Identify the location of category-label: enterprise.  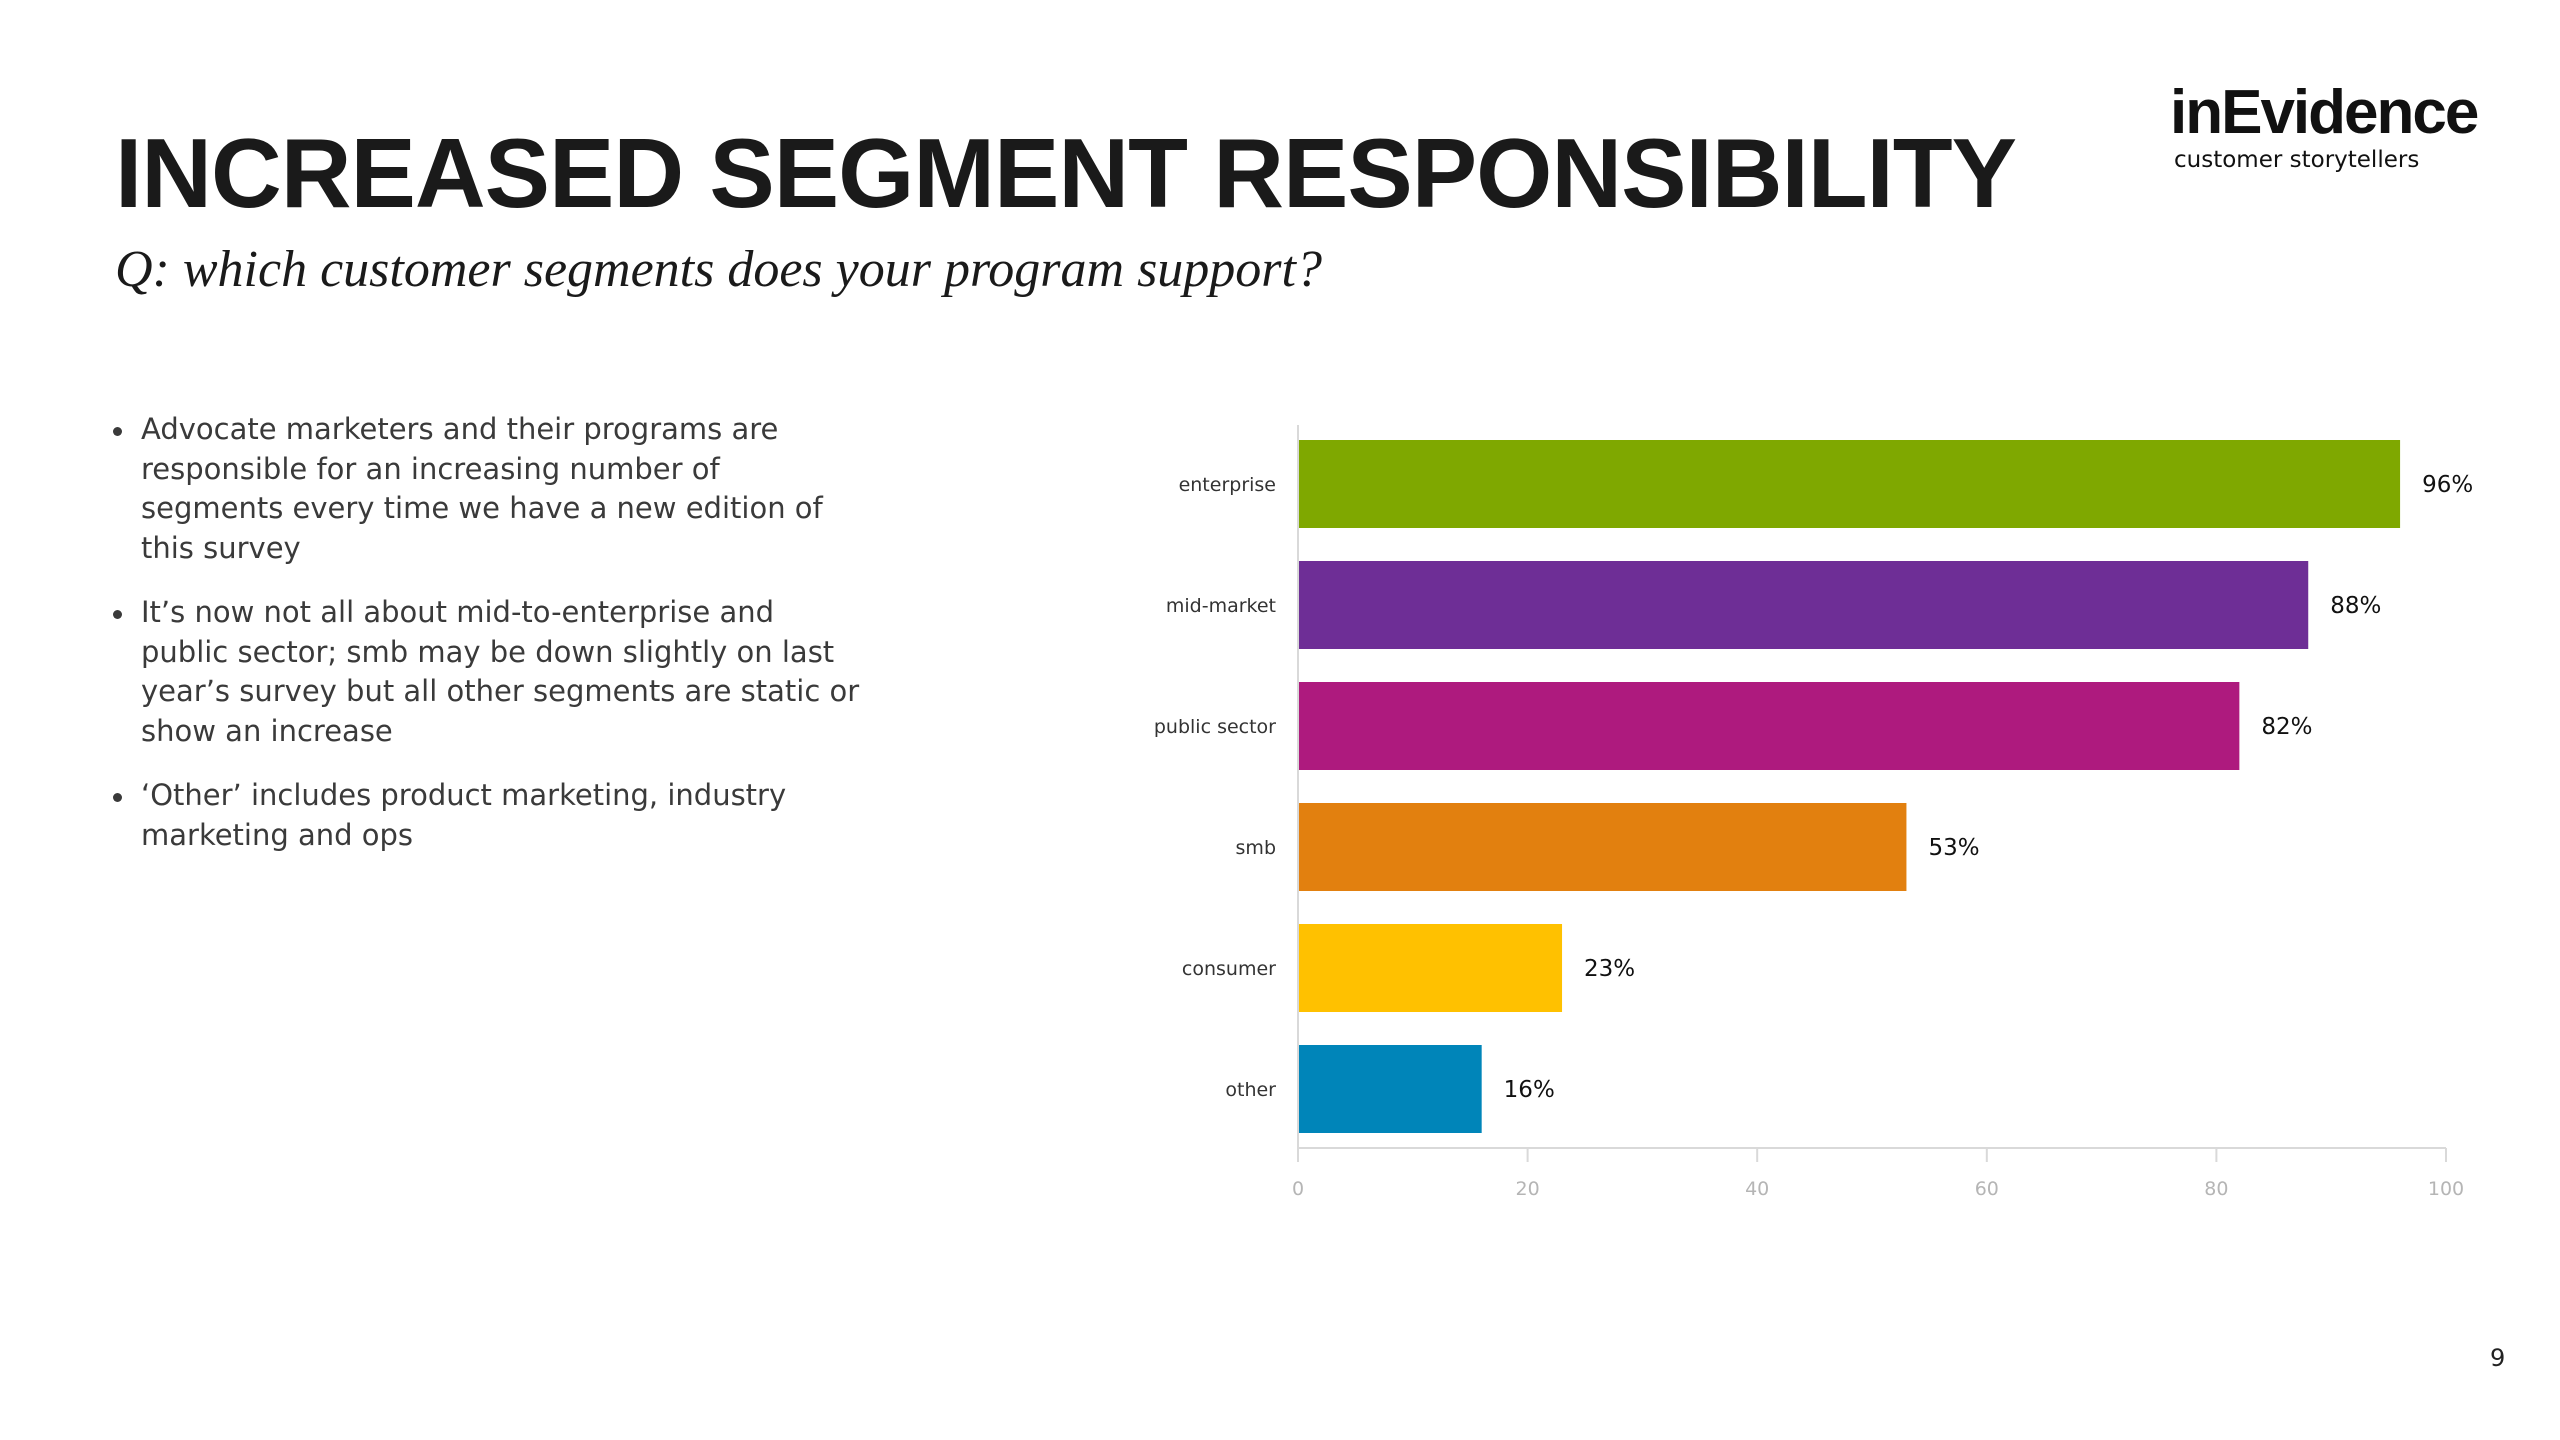
(1227, 485).